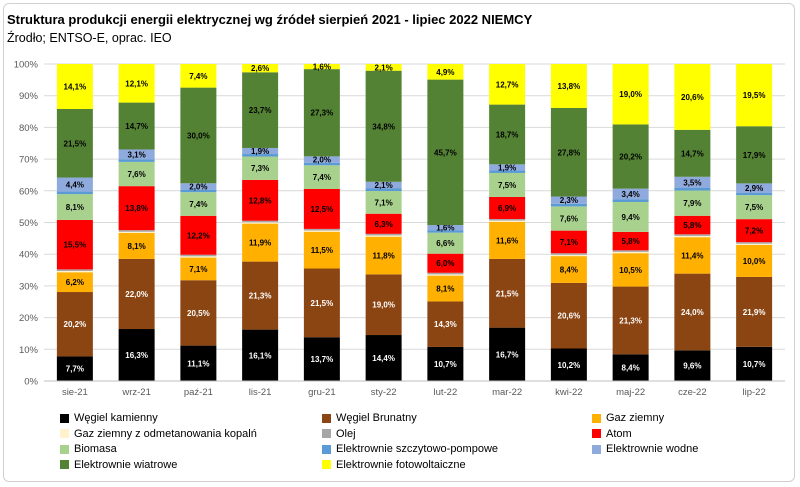 This screenshot has width=800, height=487. I want to click on data-label: 7,4%, so click(198, 204).